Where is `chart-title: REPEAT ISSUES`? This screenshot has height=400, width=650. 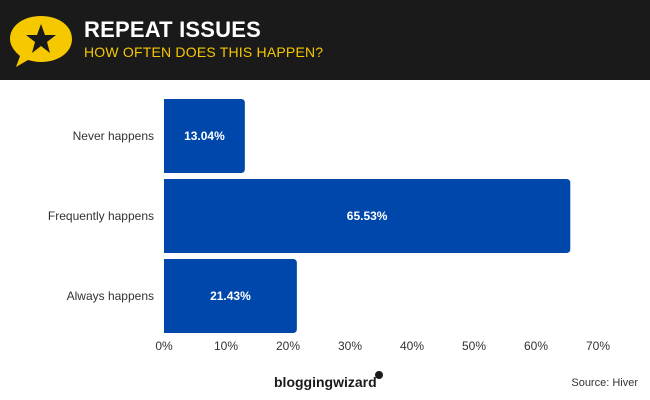 chart-title: REPEAT ISSUES is located at coordinates (173, 29).